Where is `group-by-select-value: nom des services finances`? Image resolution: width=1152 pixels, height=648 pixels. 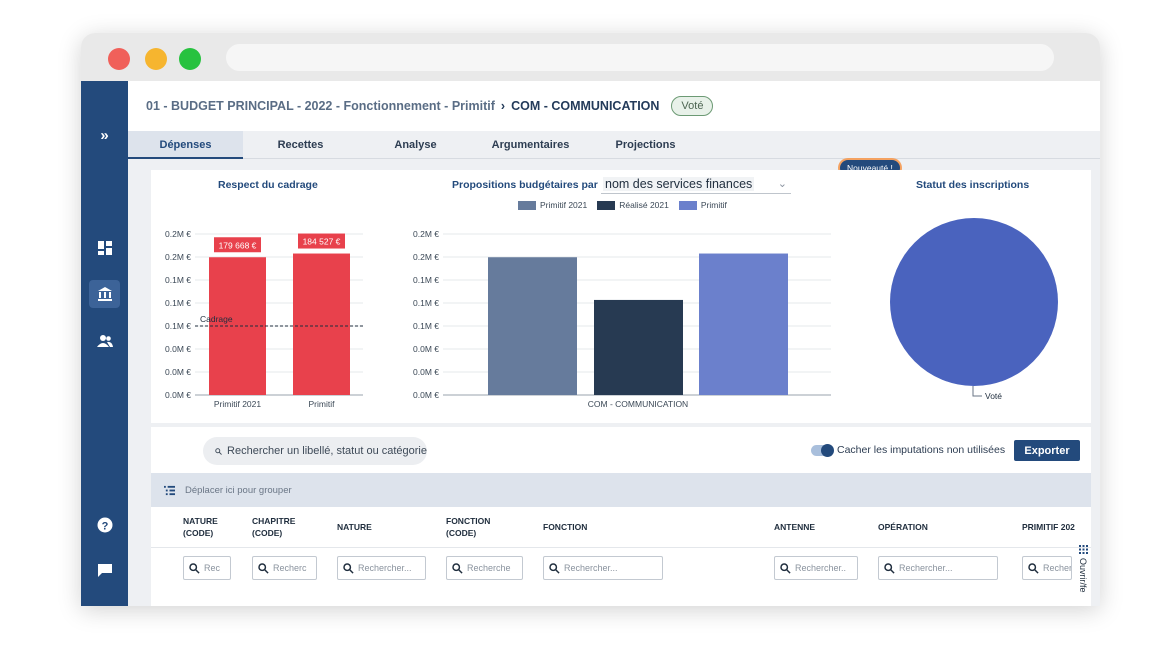
group-by-select-value: nom des services finances is located at coordinates (679, 183).